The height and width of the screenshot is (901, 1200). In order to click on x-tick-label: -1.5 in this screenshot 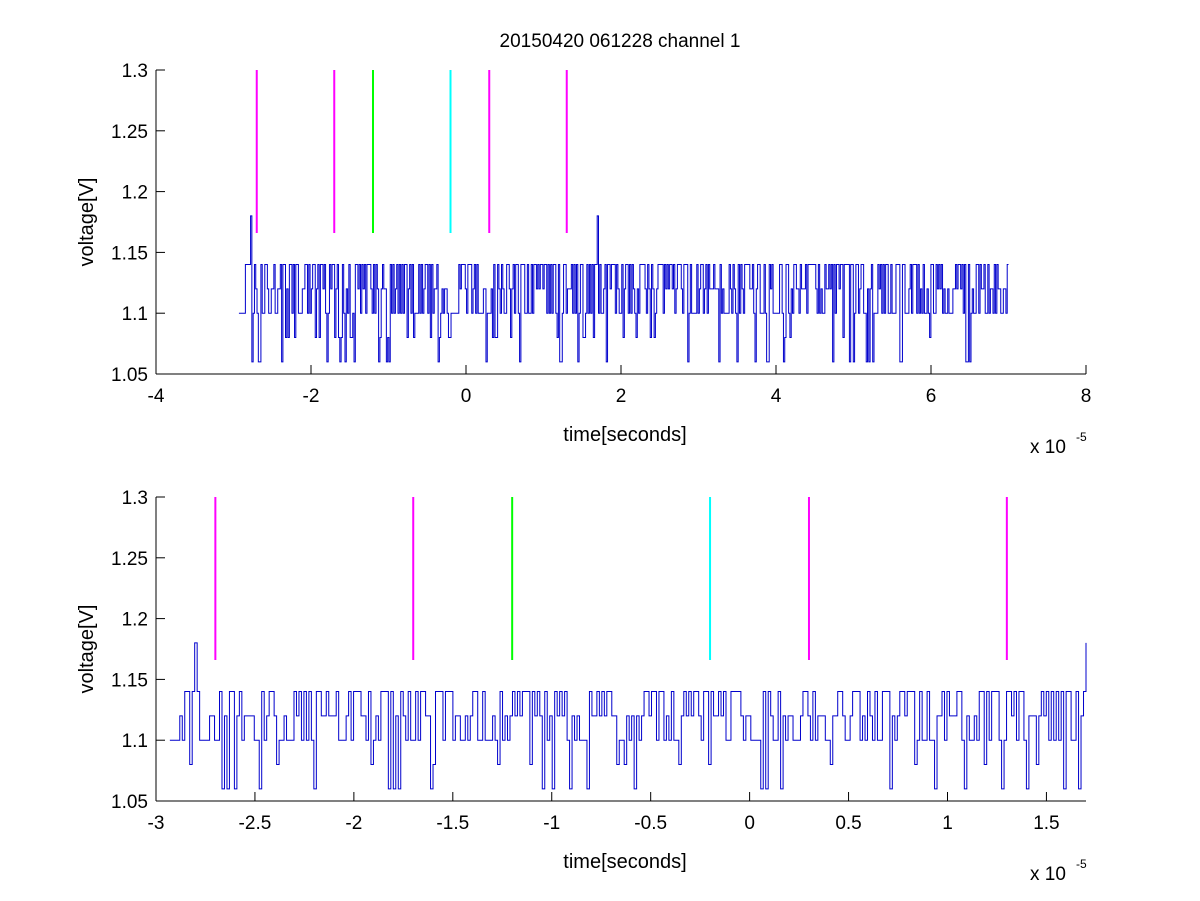, I will do `click(452, 823)`.